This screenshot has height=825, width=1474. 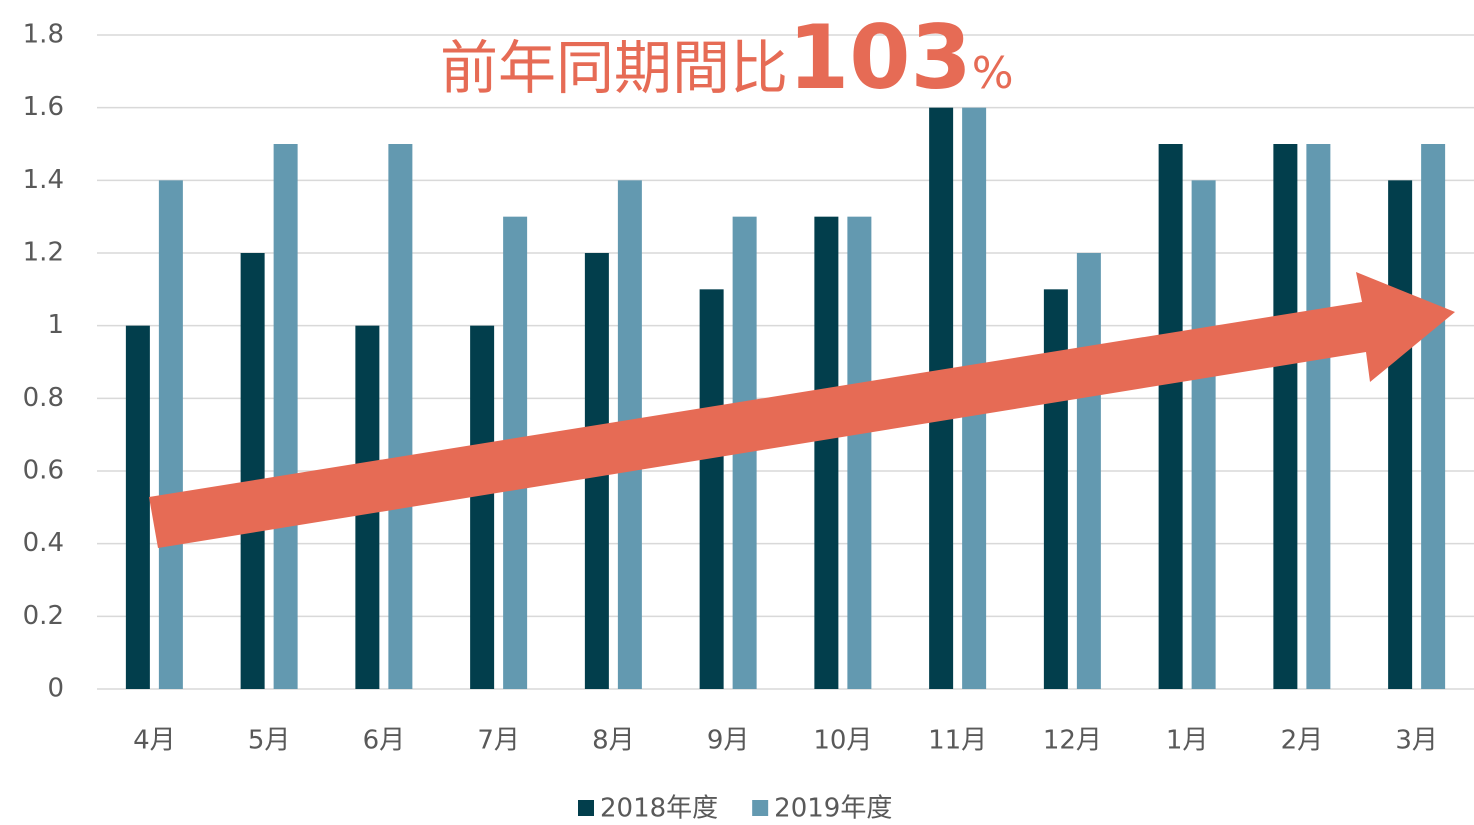 What do you see at coordinates (55, 689) in the screenshot?
I see `y-tick-label: 0` at bounding box center [55, 689].